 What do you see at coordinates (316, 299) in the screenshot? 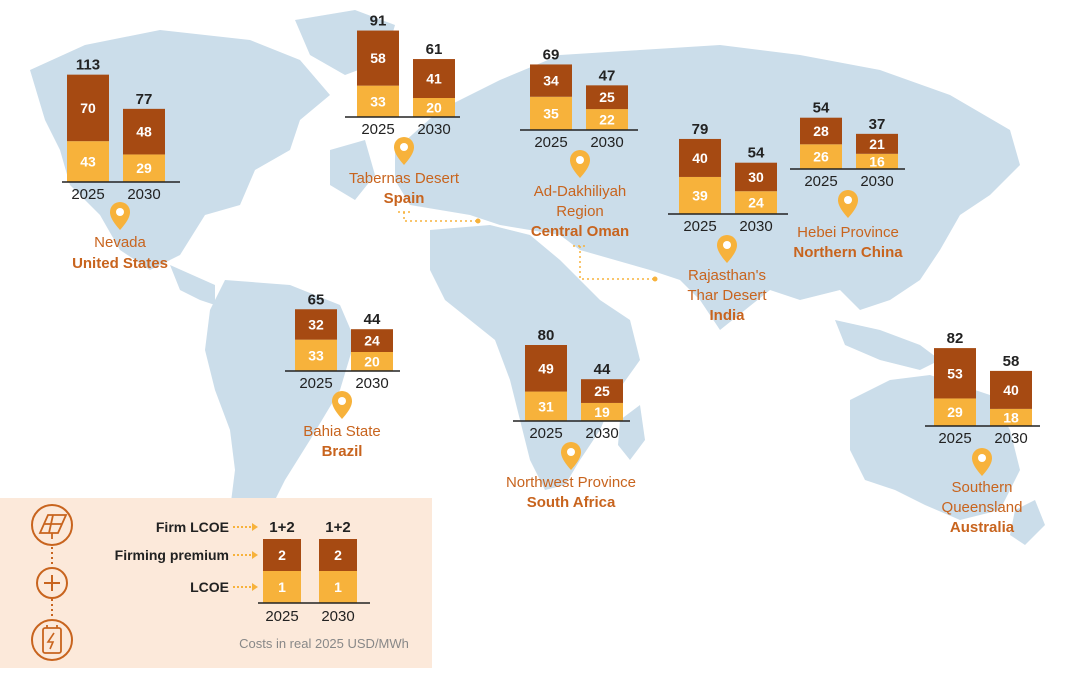
I see `label-total-value: 65` at bounding box center [316, 299].